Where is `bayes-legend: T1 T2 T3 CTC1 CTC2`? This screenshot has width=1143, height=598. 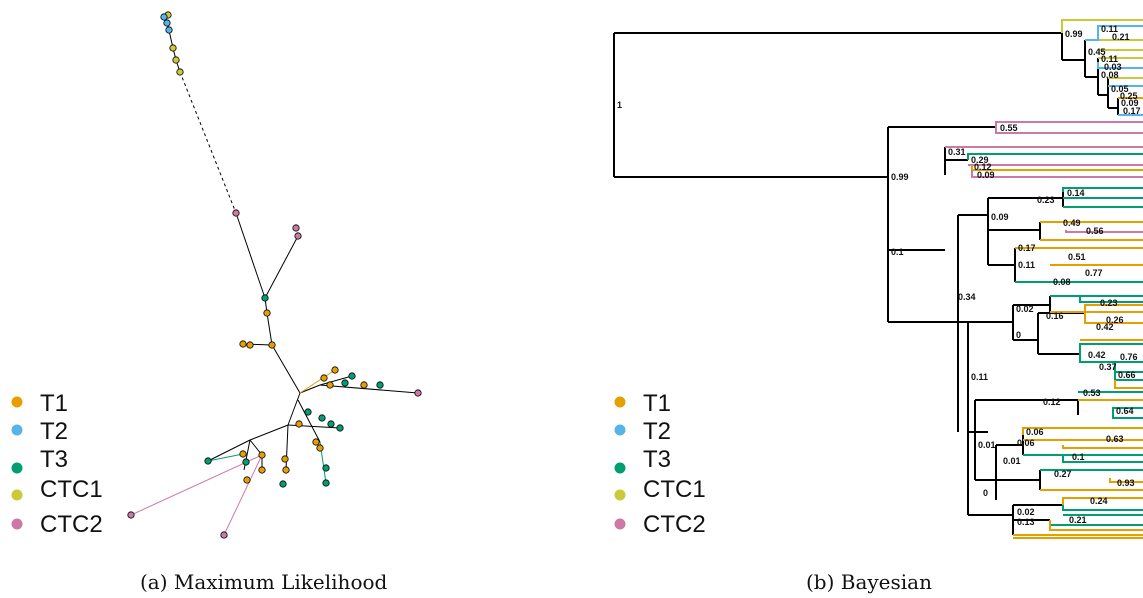 bayes-legend: T1 T2 T3 CTC1 CTC2 is located at coordinates (660, 464).